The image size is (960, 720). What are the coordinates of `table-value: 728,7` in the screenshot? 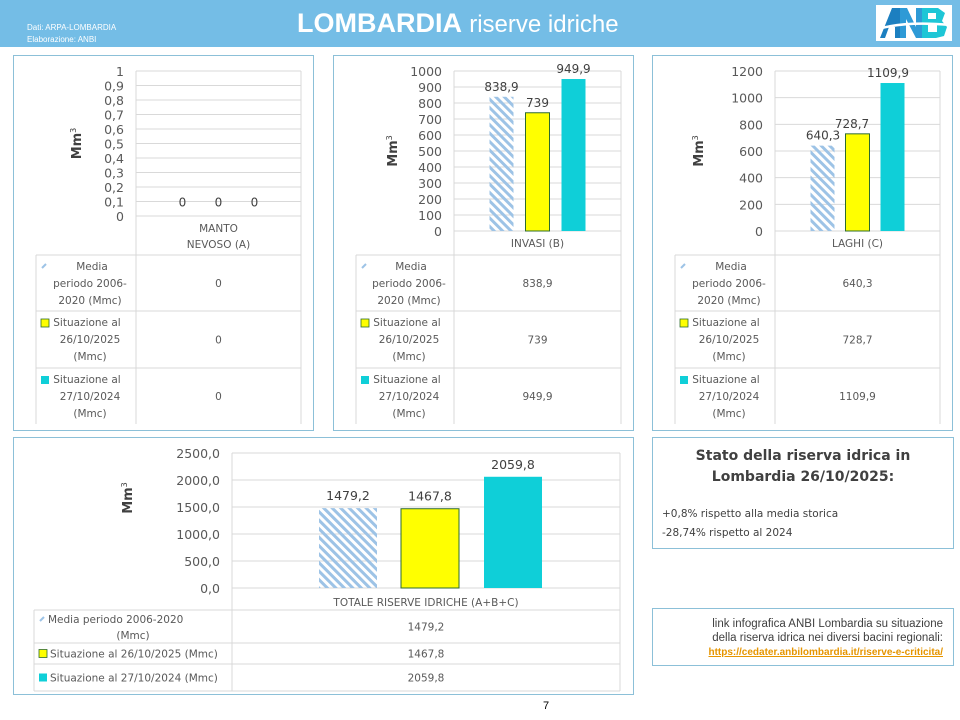 It's located at (857, 341).